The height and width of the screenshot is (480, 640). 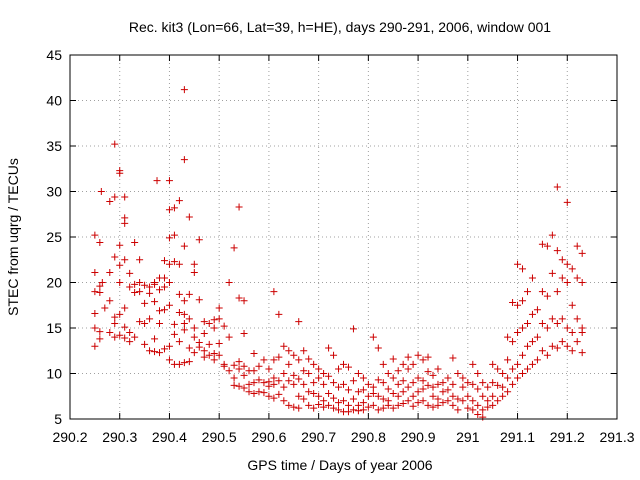 I want to click on y-tick-label: 45, so click(x=54, y=55).